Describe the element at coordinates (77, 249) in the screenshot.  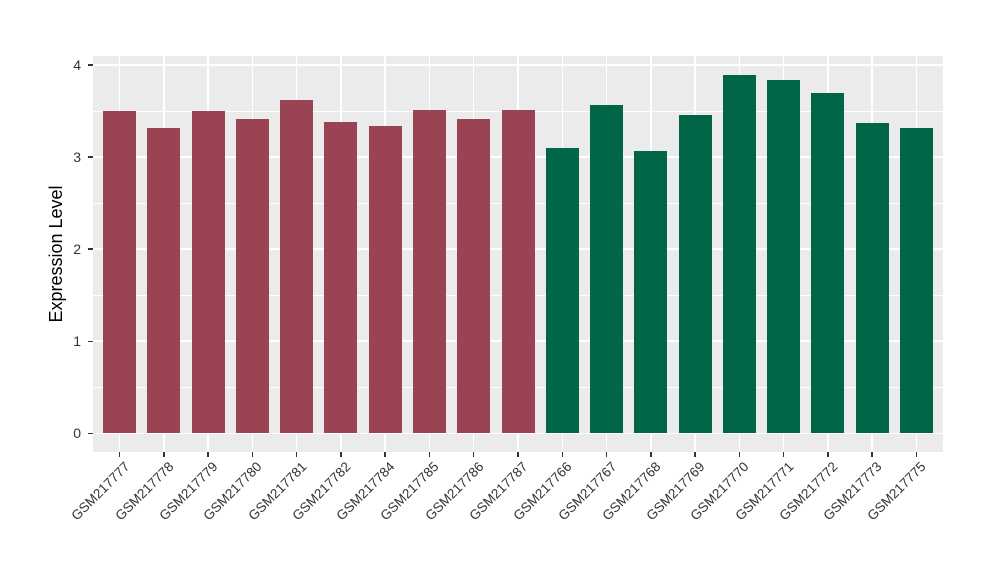
I see `y-tick-label: 2` at that location.